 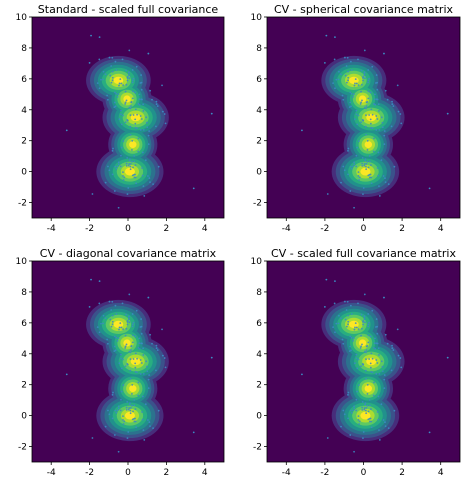 I want to click on panel-title: Standard - scaled full covariance, so click(x=128, y=9).